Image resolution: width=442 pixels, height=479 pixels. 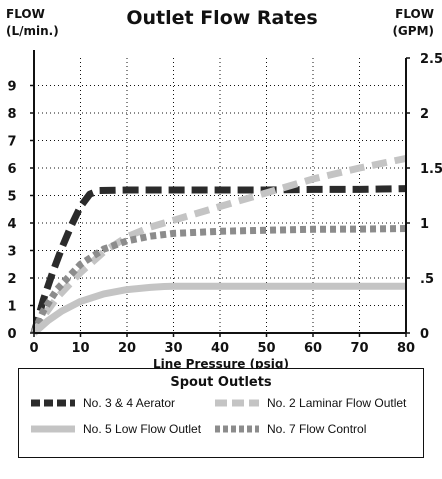 What do you see at coordinates (313, 348) in the screenshot?
I see `x-tick-label: 60` at bounding box center [313, 348].